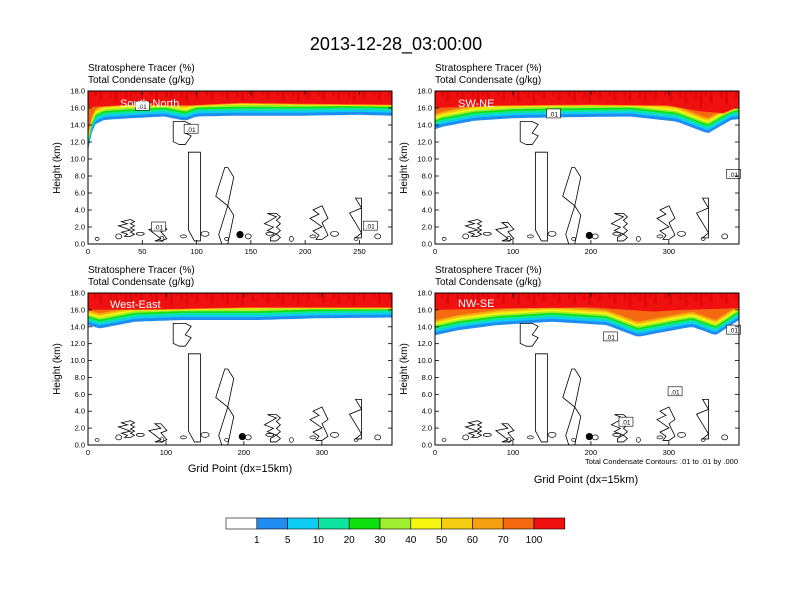 This screenshot has height=612, width=792. Describe the element at coordinates (359, 251) in the screenshot. I see `x-tick-label: 250` at that location.